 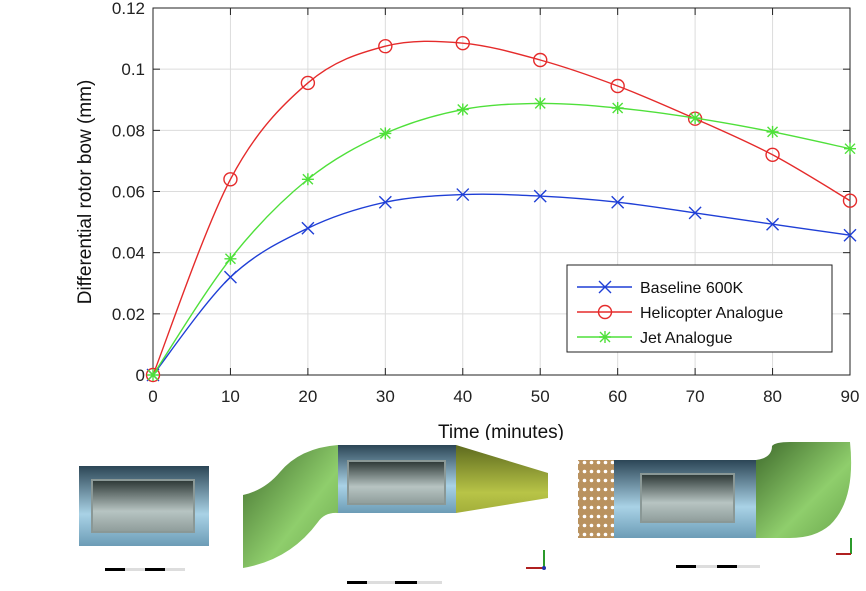 I want to click on x-axis-label: Time (minutes), so click(x=501, y=431).